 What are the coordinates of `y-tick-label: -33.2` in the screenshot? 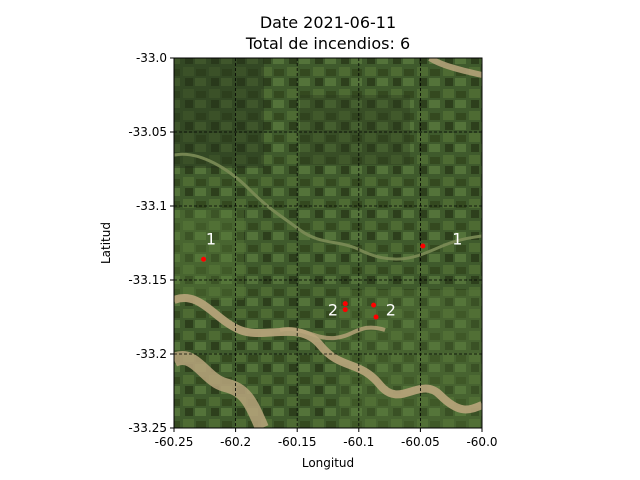 It's located at (151, 354).